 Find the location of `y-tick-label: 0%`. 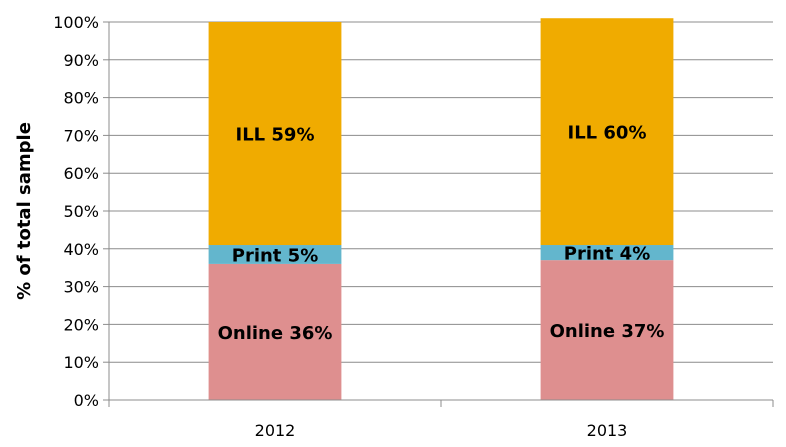

y-tick-label: 0% is located at coordinates (86, 400).